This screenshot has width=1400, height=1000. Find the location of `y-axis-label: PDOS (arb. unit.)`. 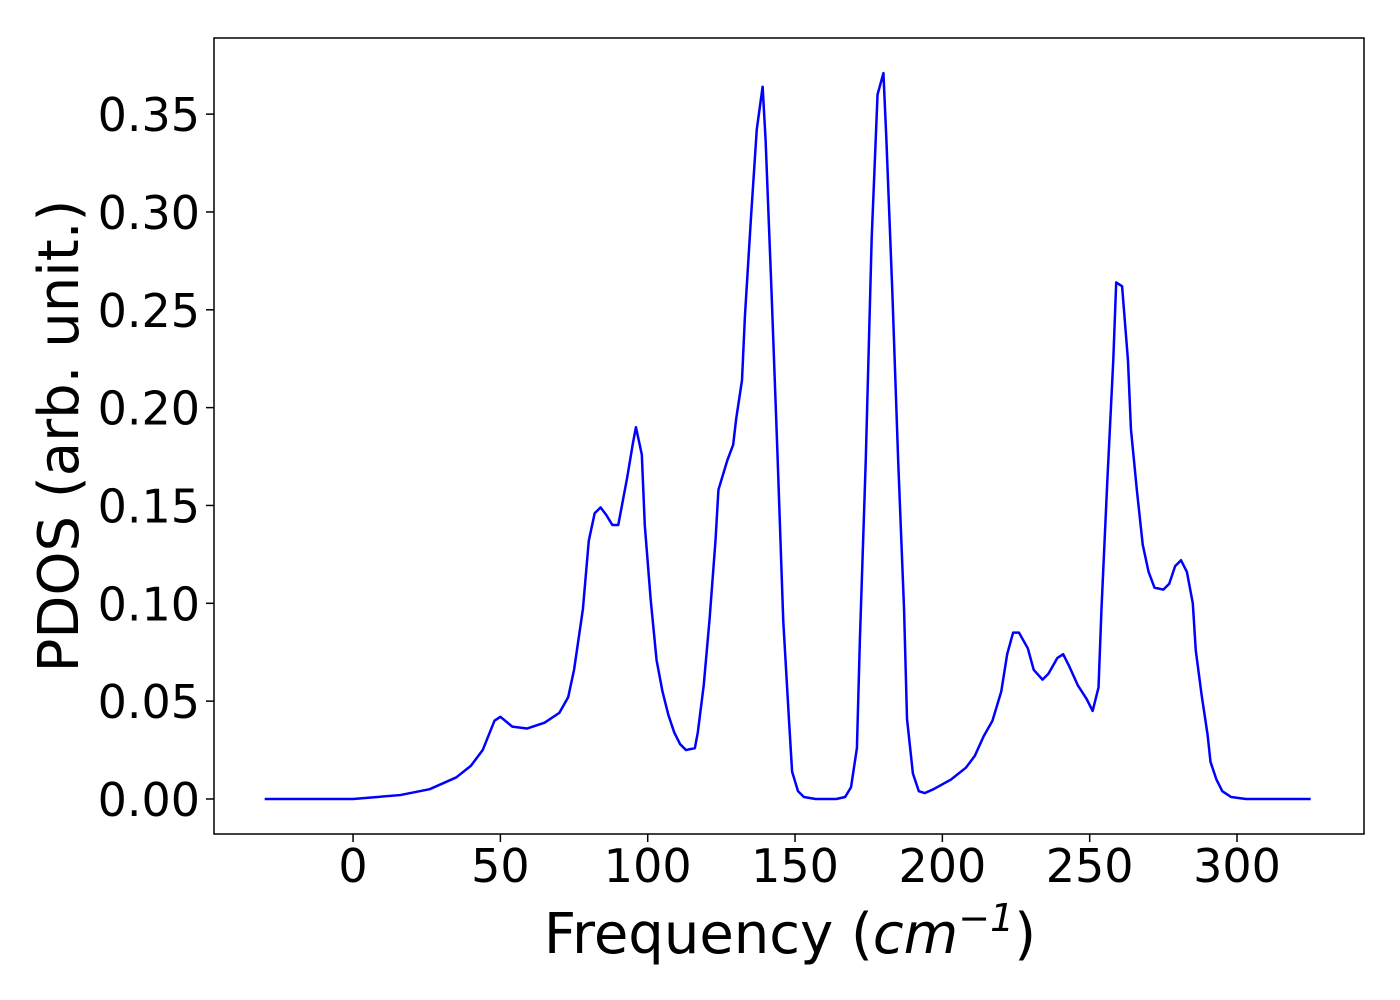

y-axis-label: PDOS (arb. unit.) is located at coordinates (59, 436).